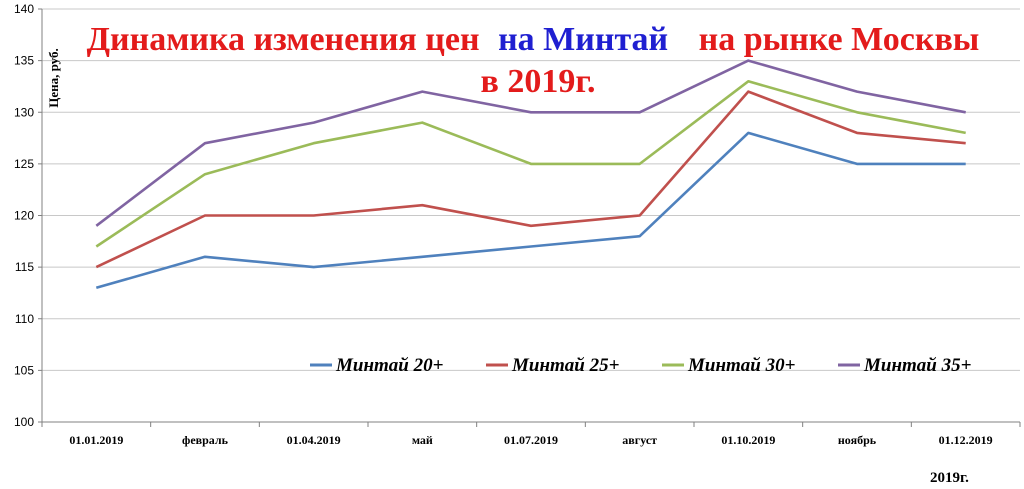 This screenshot has height=489, width=1024. I want to click on legend-label: Минтай 30+, so click(741, 365).